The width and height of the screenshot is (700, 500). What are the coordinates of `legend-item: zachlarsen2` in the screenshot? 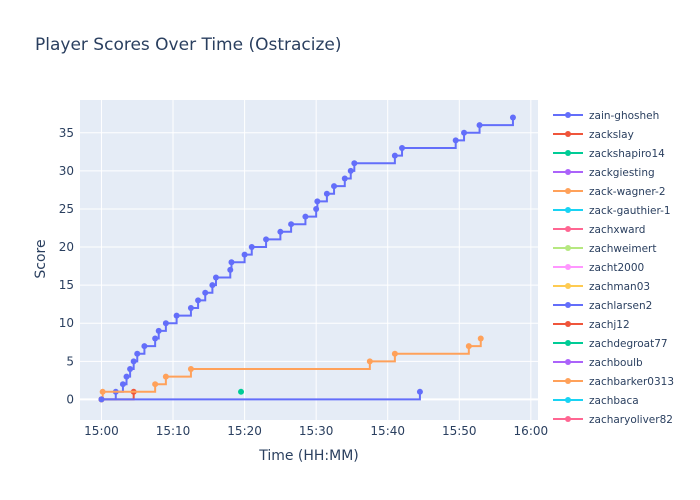 It's located at (602, 306).